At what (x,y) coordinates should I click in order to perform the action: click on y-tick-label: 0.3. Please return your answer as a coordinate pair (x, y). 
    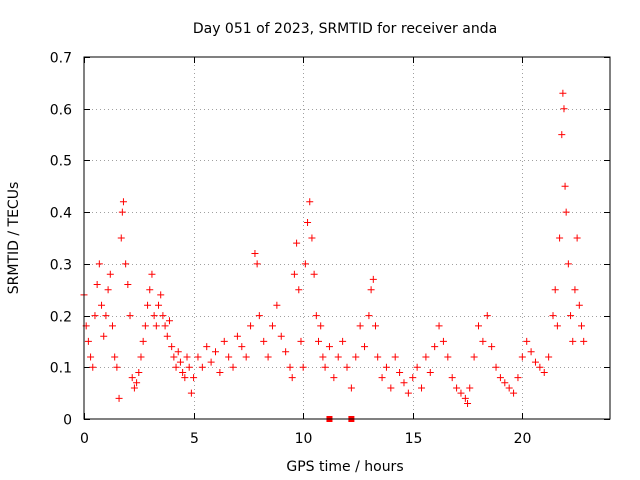
    Looking at the image, I should click on (61, 266).